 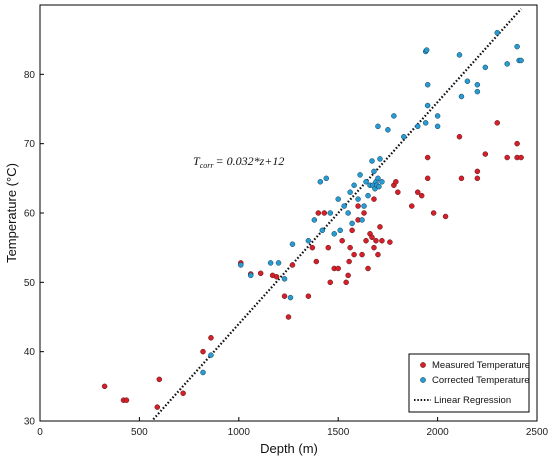 I want to click on y-axis-label: Temperature (°C), so click(x=11, y=213).